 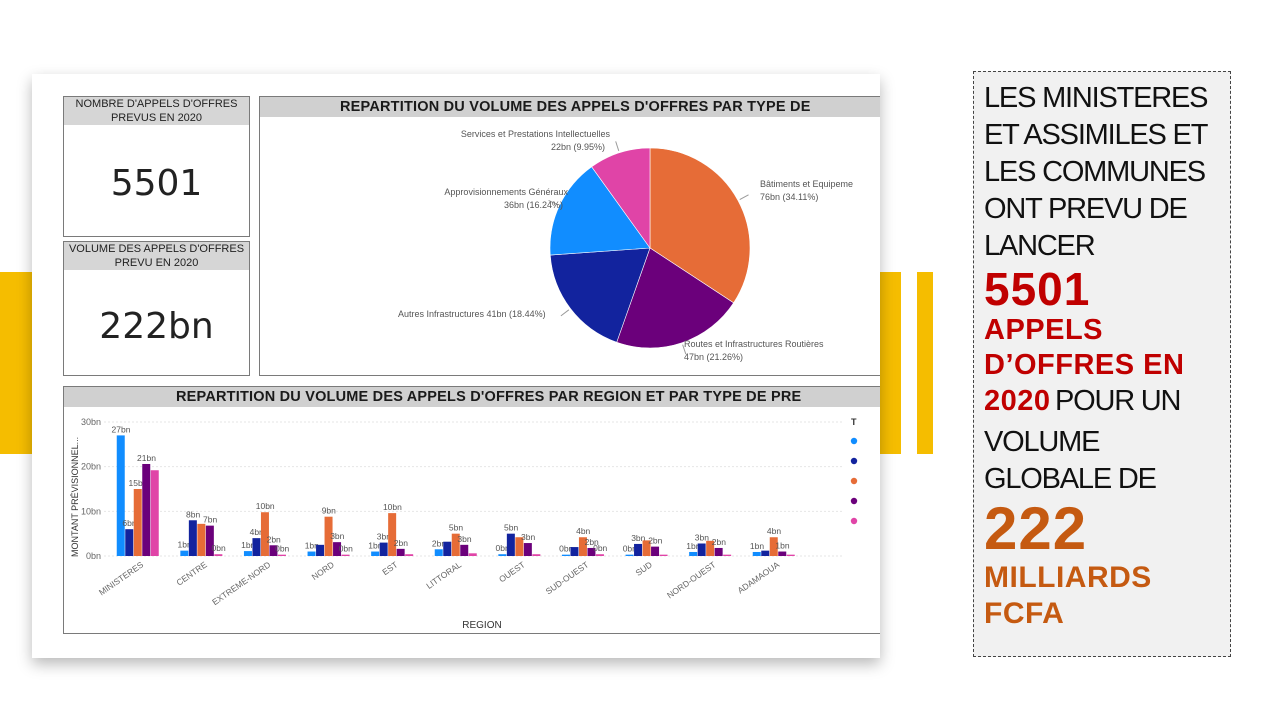 What do you see at coordinates (567, 577) in the screenshot?
I see `x-tick-label: SUD-OUEST` at bounding box center [567, 577].